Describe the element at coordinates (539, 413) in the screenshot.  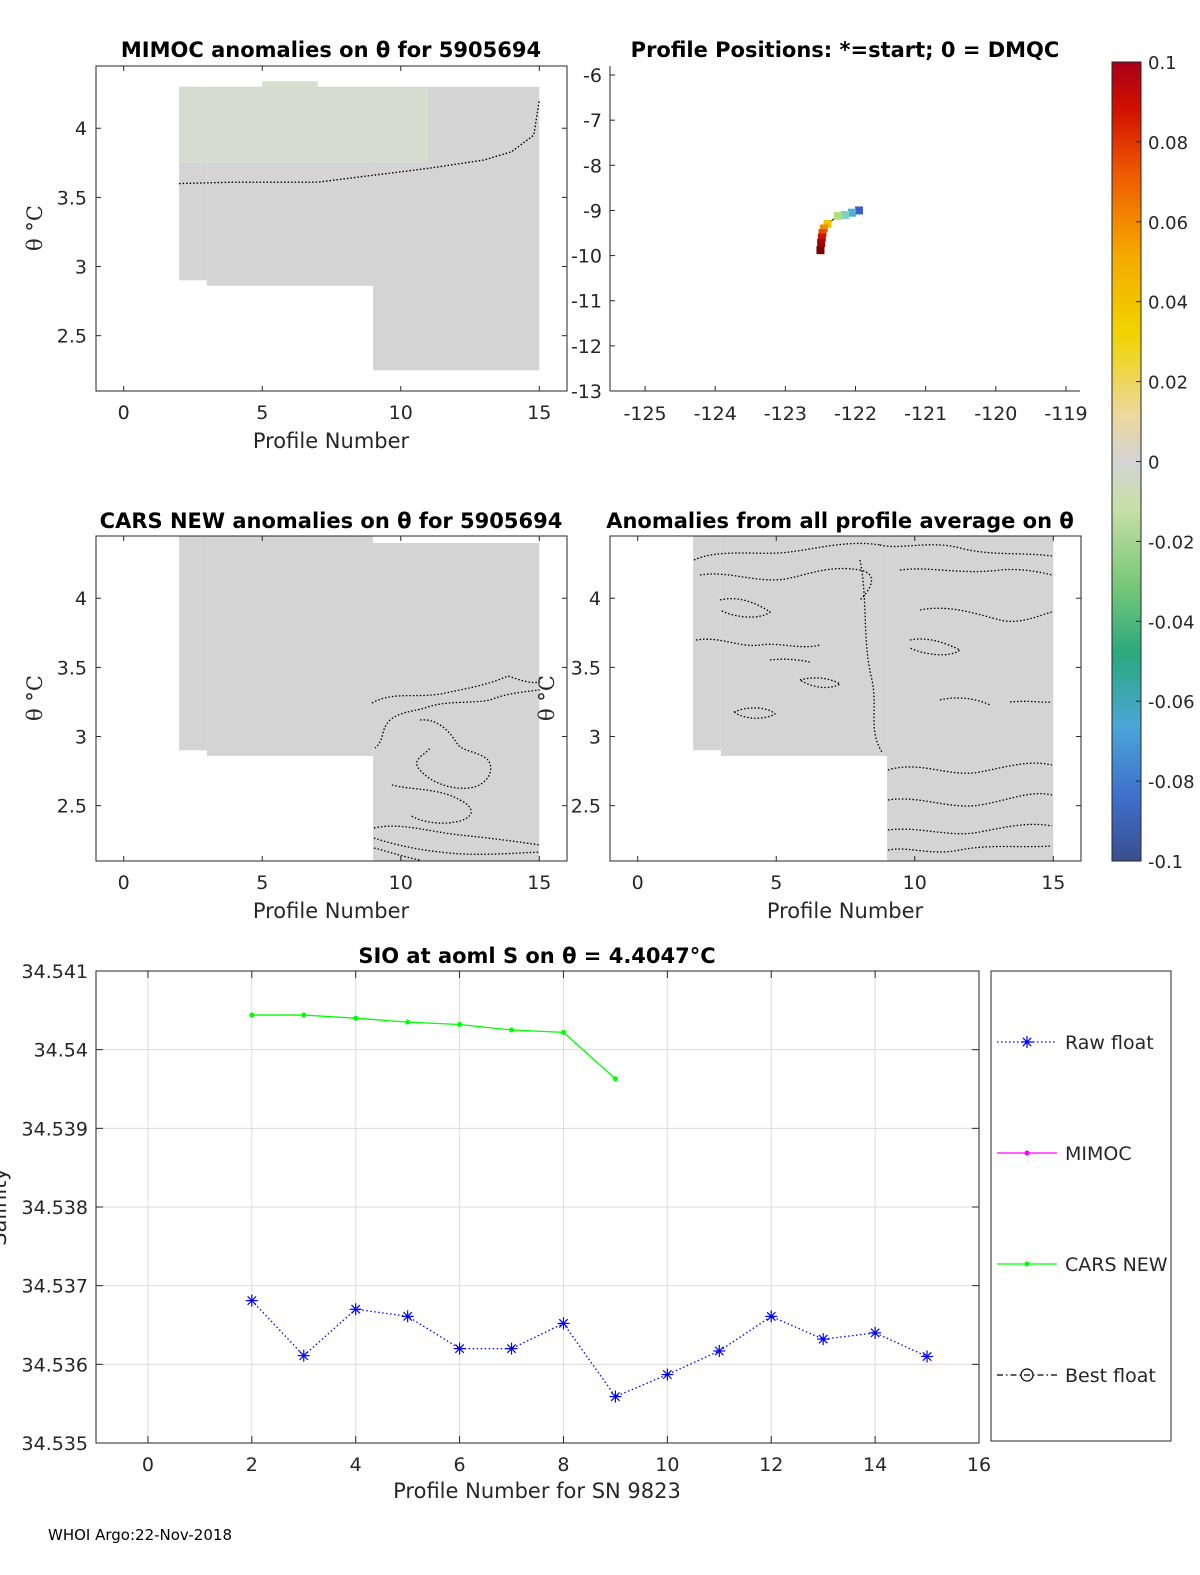
I see `mimoc-xtick-label: 15` at that location.